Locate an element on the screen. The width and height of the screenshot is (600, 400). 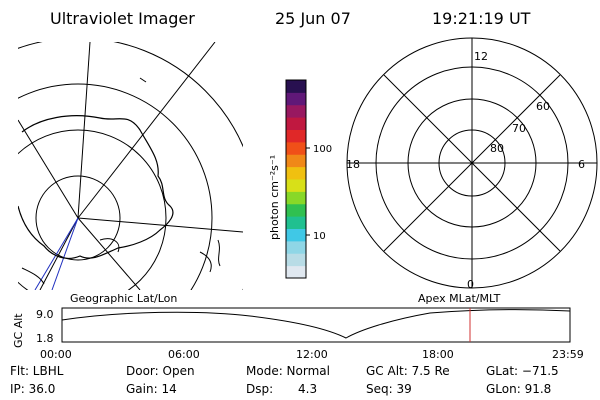
gc-alt-value: GC Alt: 7.5 Re is located at coordinates (408, 371).